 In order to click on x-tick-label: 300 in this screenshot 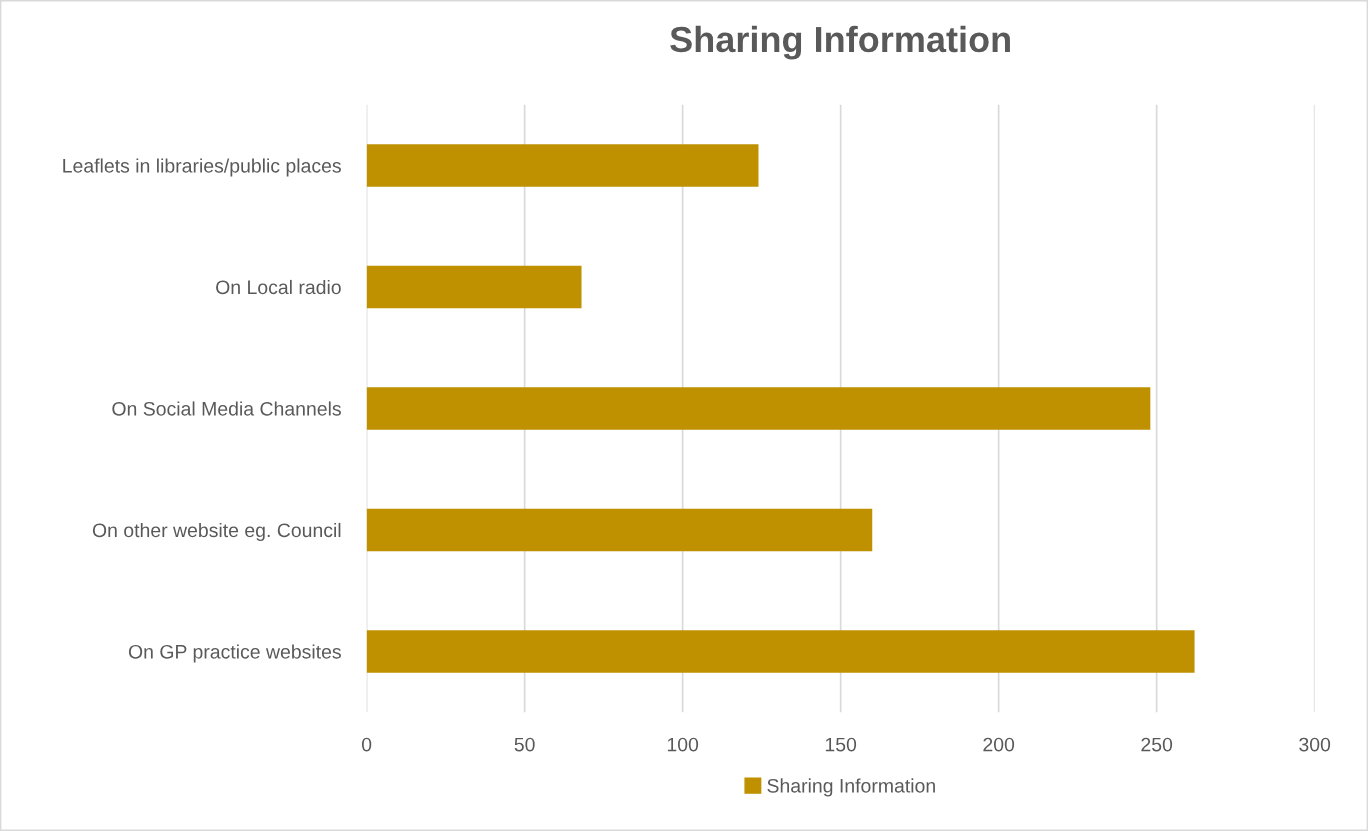, I will do `click(1315, 744)`.